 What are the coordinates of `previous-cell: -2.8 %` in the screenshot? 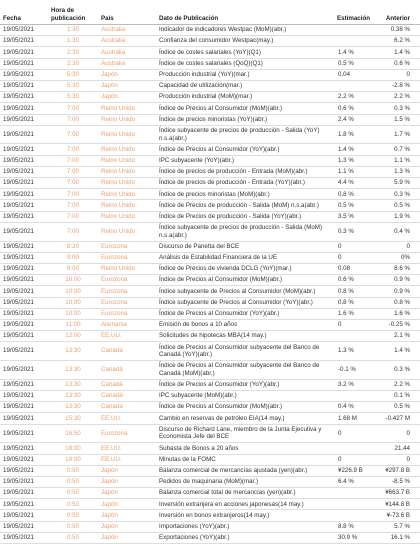 It's located at (399, 86).